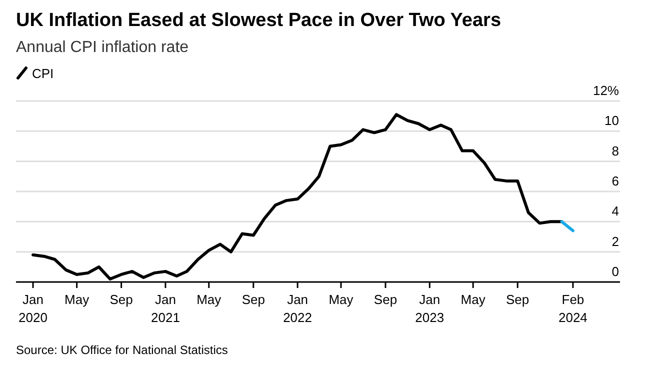 The width and height of the screenshot is (650, 365). What do you see at coordinates (615, 241) in the screenshot?
I see `y-tick-label: 2` at bounding box center [615, 241].